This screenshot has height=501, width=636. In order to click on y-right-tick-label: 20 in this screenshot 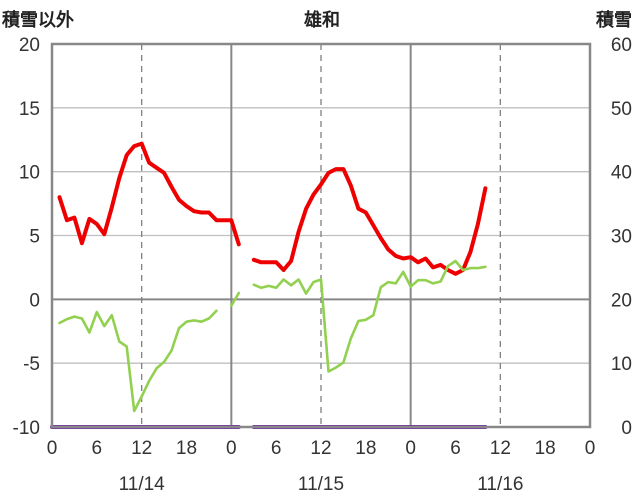, I will do `click(621, 300)`.